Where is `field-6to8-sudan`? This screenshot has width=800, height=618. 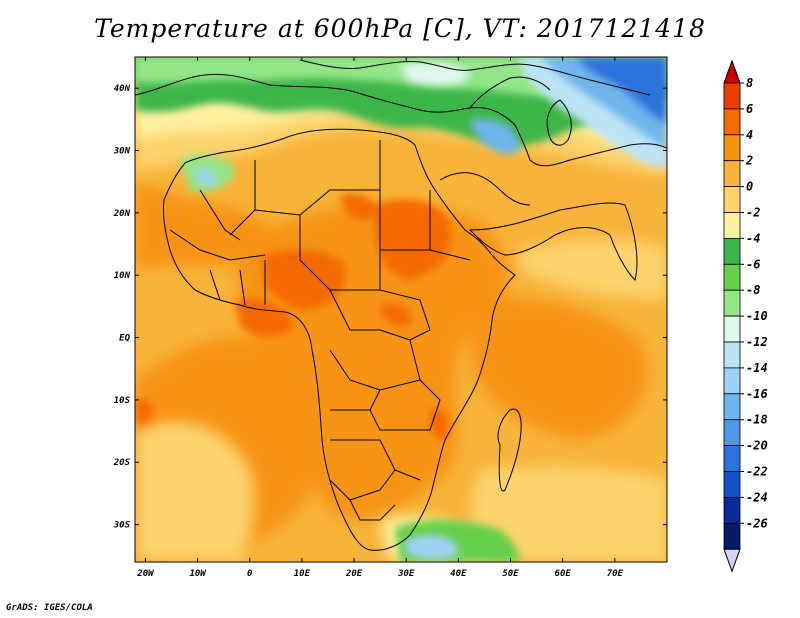 field-6to8-sudan is located at coordinates (412, 240).